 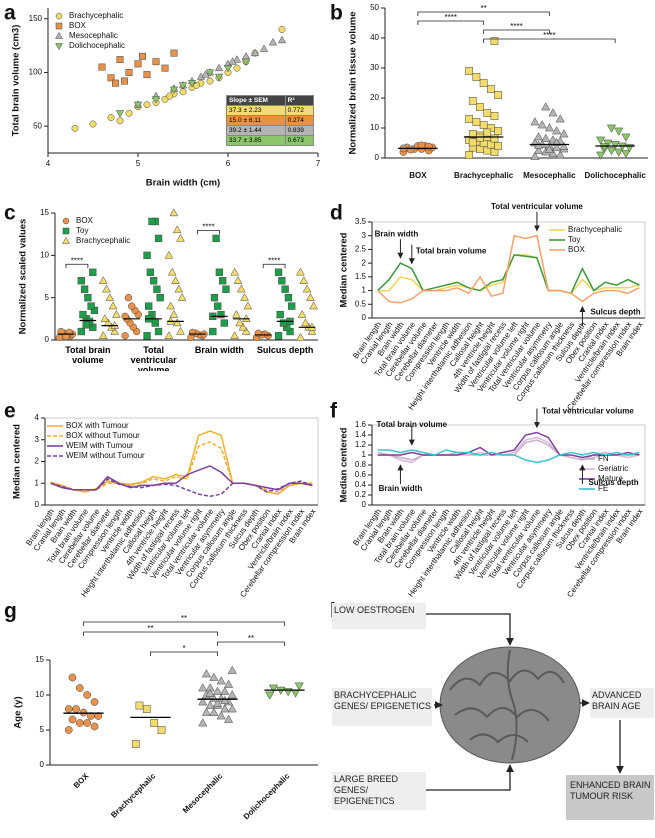 I want to click on panel-letter: f, so click(x=334, y=411).